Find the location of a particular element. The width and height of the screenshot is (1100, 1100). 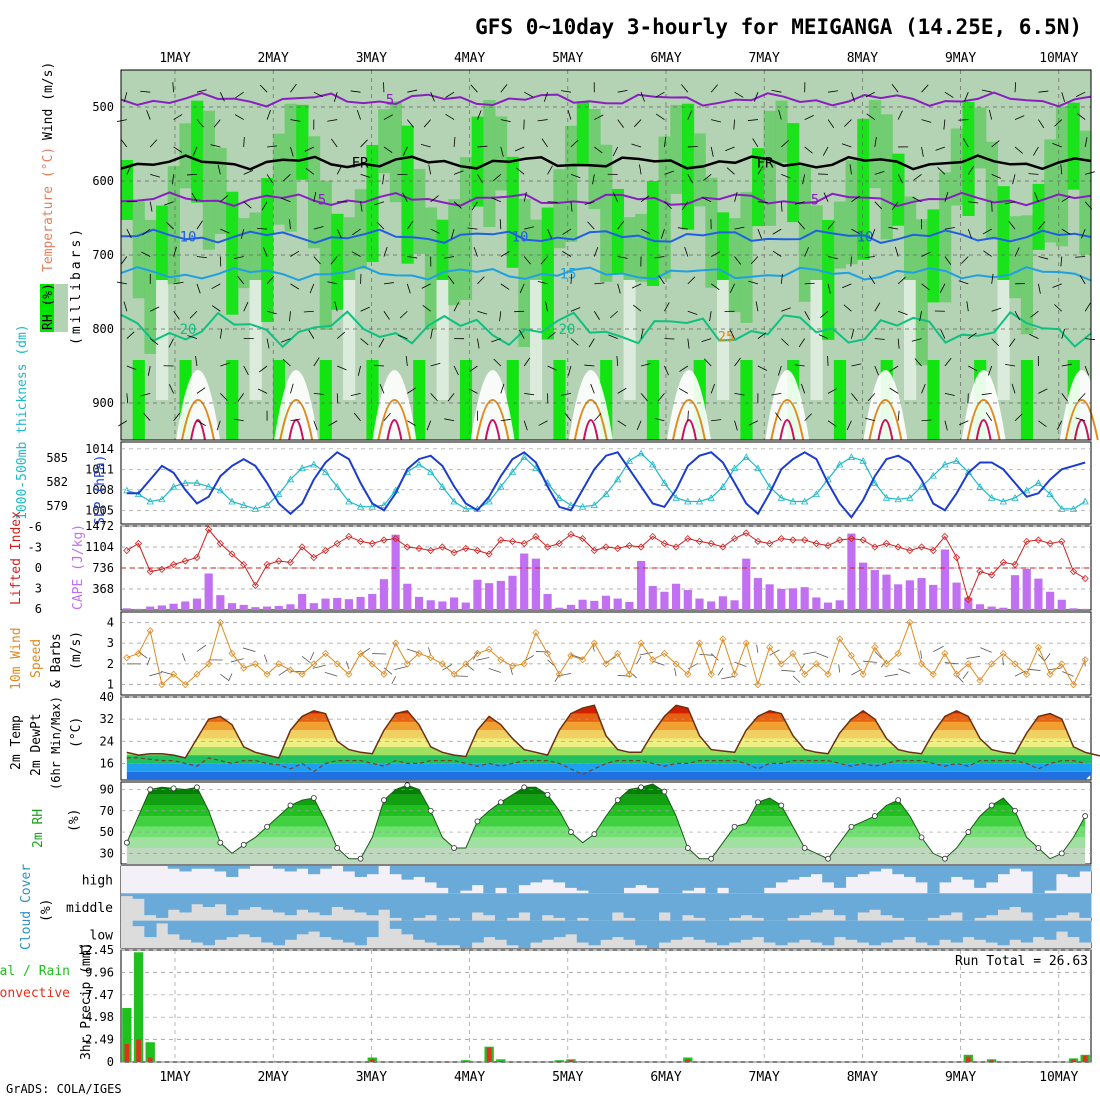

bottom-date-label: 2MAY is located at coordinates (273, 1077).